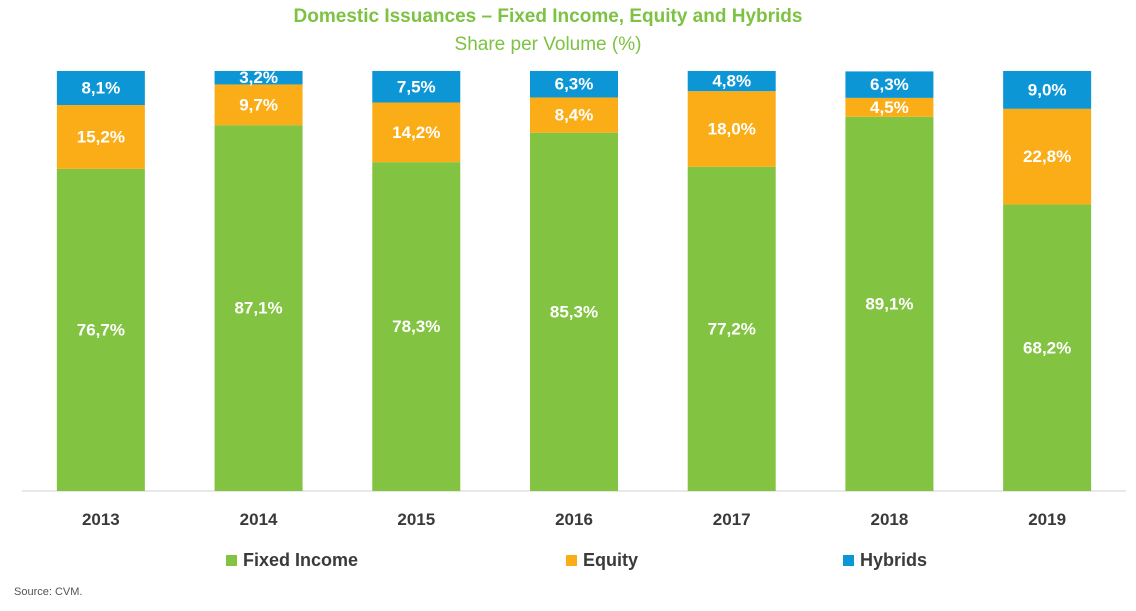  What do you see at coordinates (301, 560) in the screenshot?
I see `legend-label-fixed-income: Fixed Income` at bounding box center [301, 560].